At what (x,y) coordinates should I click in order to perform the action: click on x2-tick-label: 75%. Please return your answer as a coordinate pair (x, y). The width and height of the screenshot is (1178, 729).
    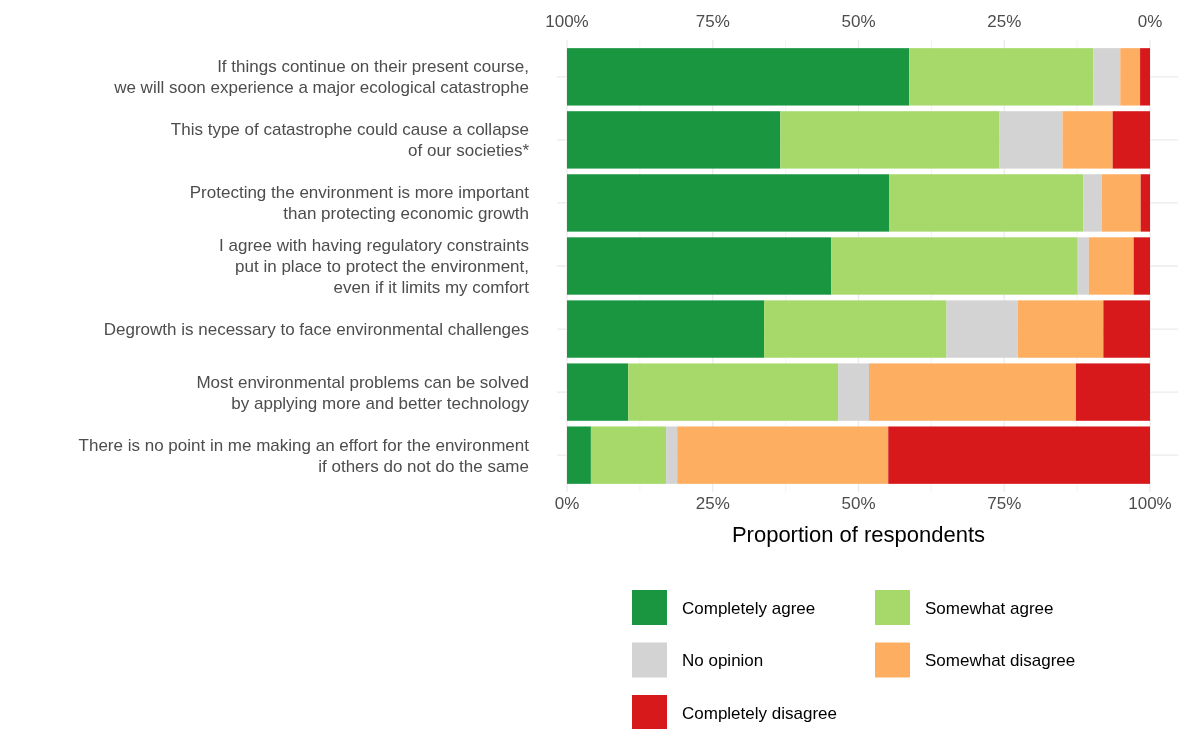
    Looking at the image, I should click on (712, 21).